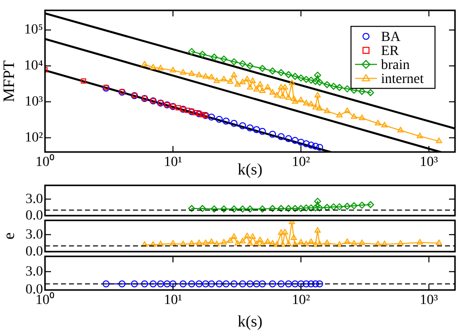 The image size is (460, 332). Describe the element at coordinates (390, 52) in the screenshot. I see `legend-label: ER` at that location.